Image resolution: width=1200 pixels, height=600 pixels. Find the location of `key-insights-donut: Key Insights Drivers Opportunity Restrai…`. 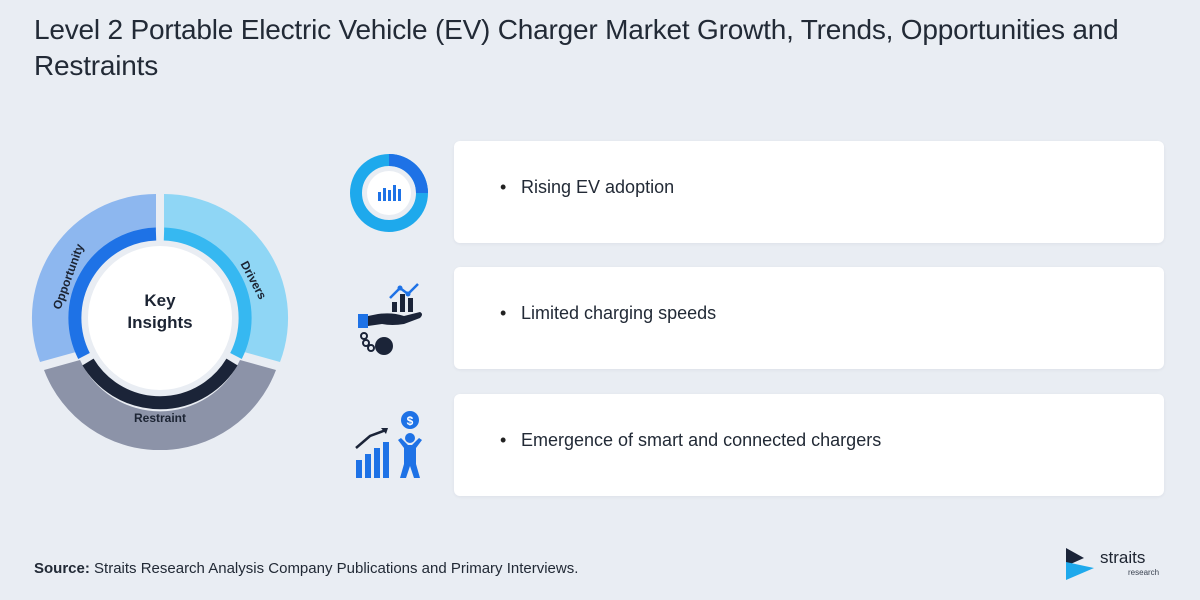

key-insights-donut: Key Insights Drivers Opportunity Restrai… is located at coordinates (160, 321).